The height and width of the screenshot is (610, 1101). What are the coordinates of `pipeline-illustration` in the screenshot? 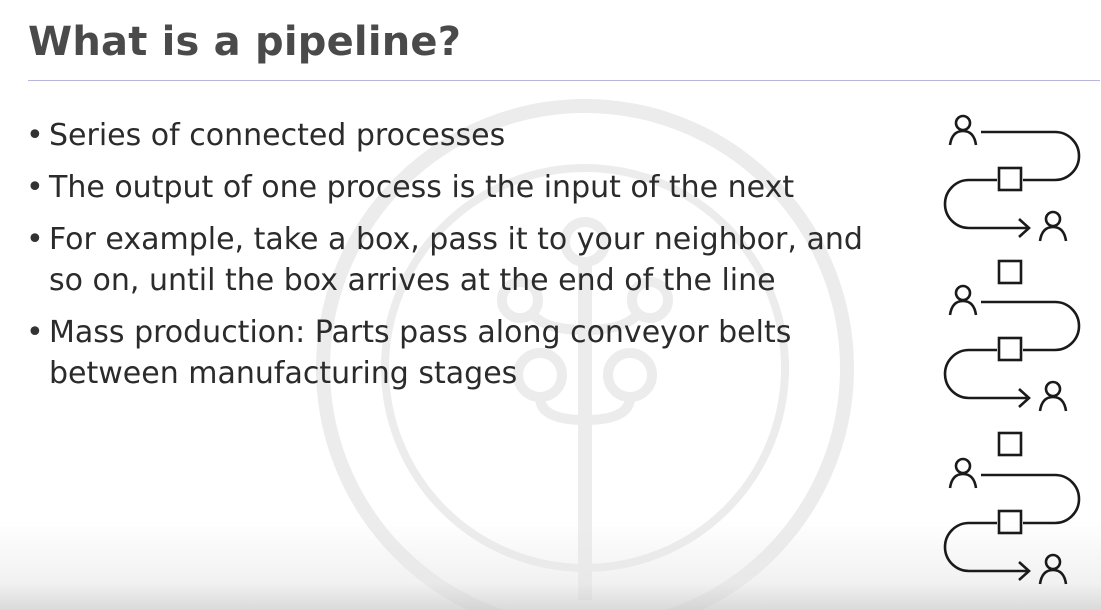 It's located at (1010, 353).